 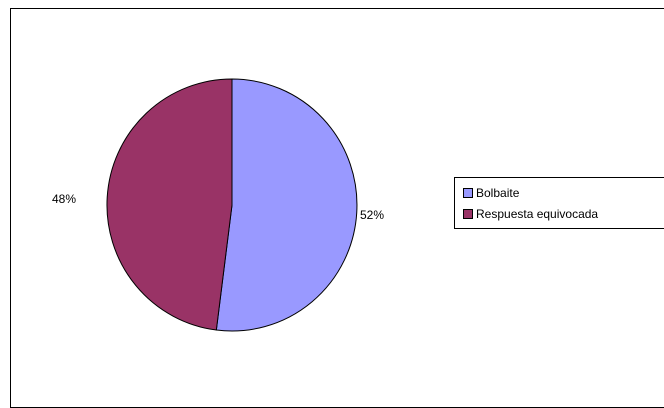 What do you see at coordinates (498, 193) in the screenshot?
I see `legend-label-bolbaite: Bolbaite` at bounding box center [498, 193].